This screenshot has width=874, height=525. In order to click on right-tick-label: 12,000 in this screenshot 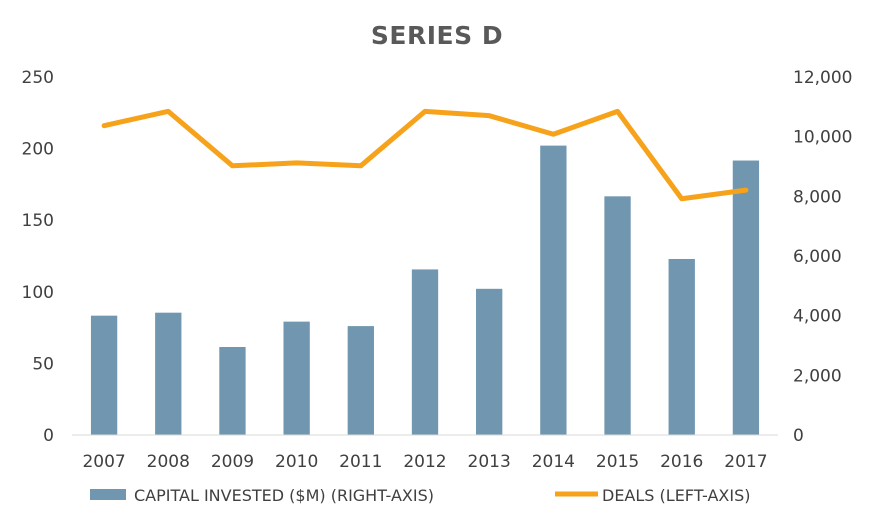, I will do `click(822, 78)`.